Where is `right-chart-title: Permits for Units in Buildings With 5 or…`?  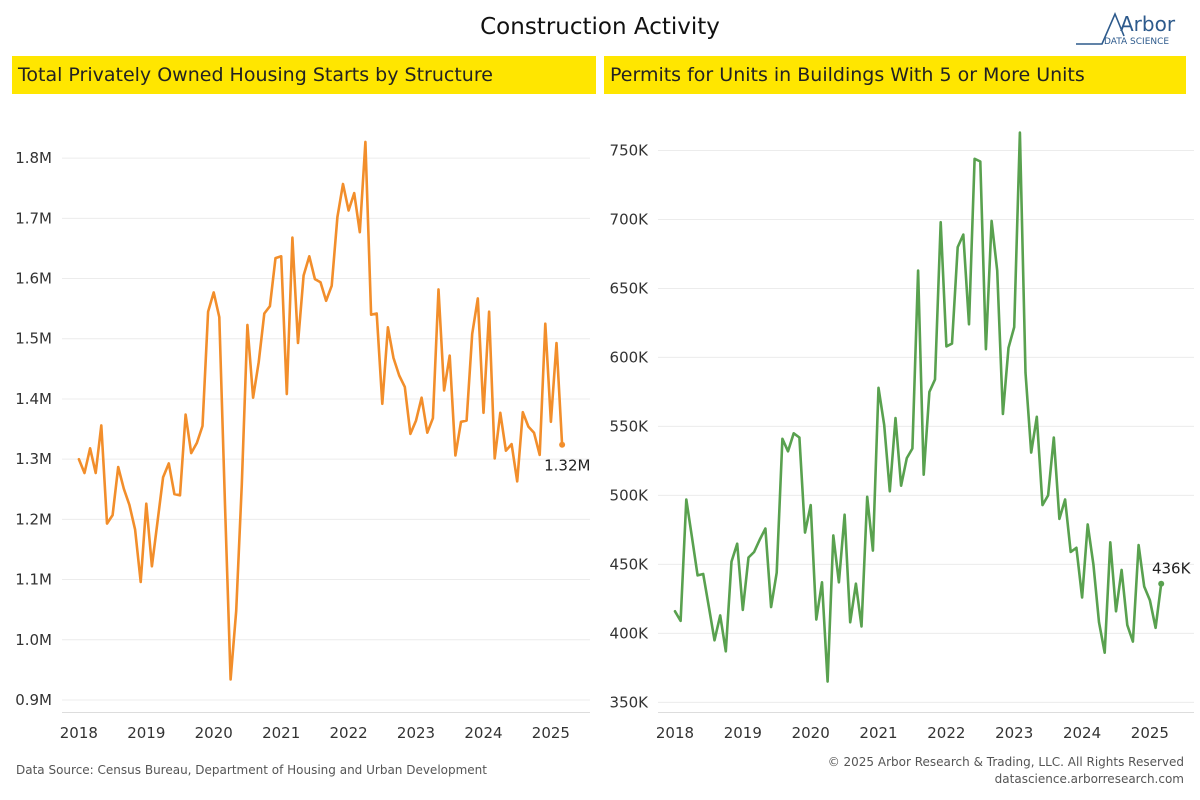
right-chart-title: Permits for Units in Buildings With 5 or… is located at coordinates (895, 75).